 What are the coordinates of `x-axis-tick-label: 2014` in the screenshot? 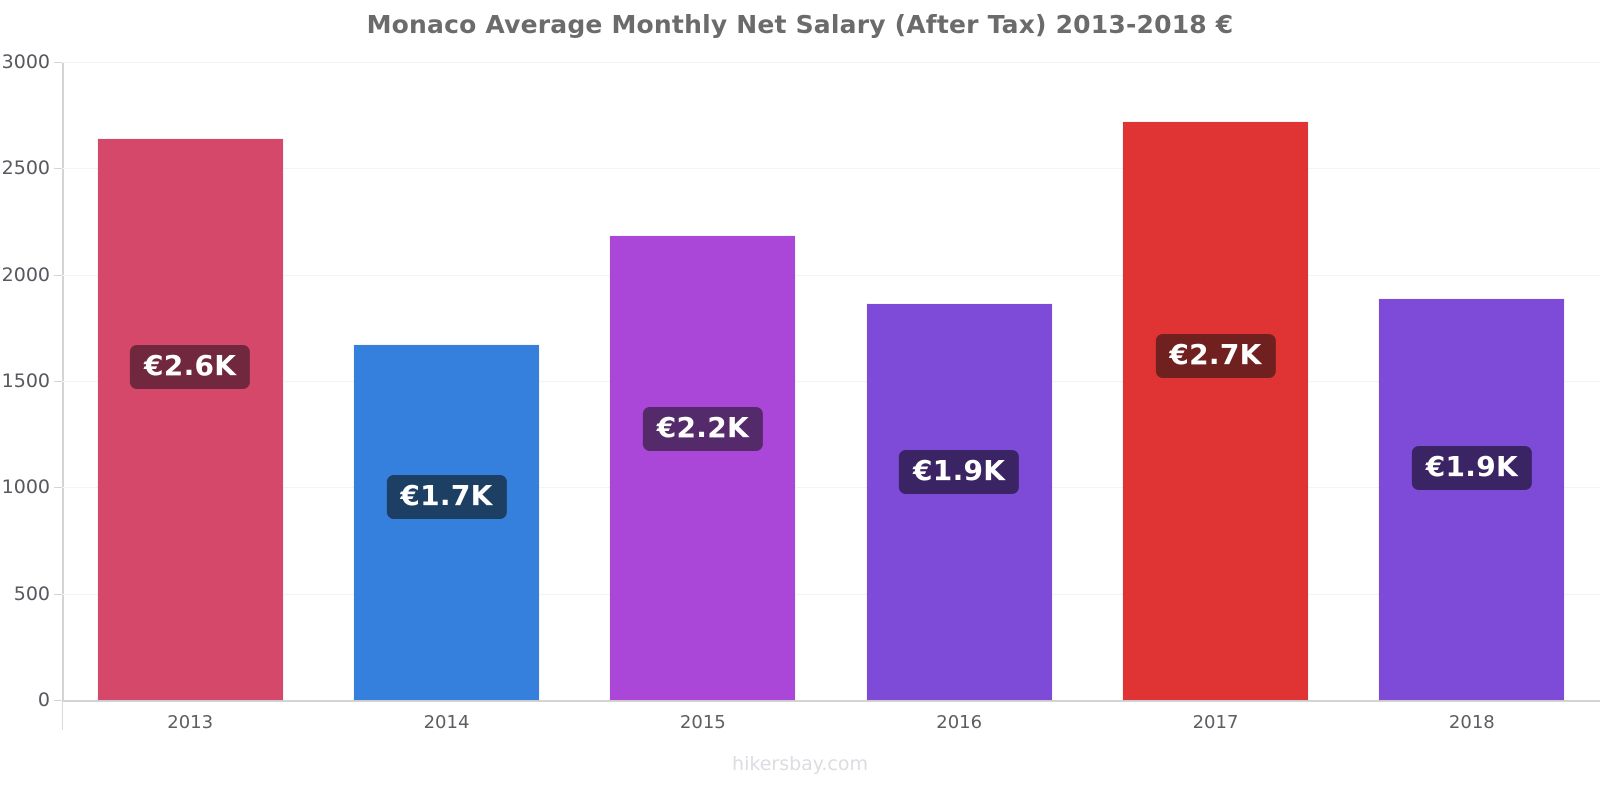 It's located at (446, 722).